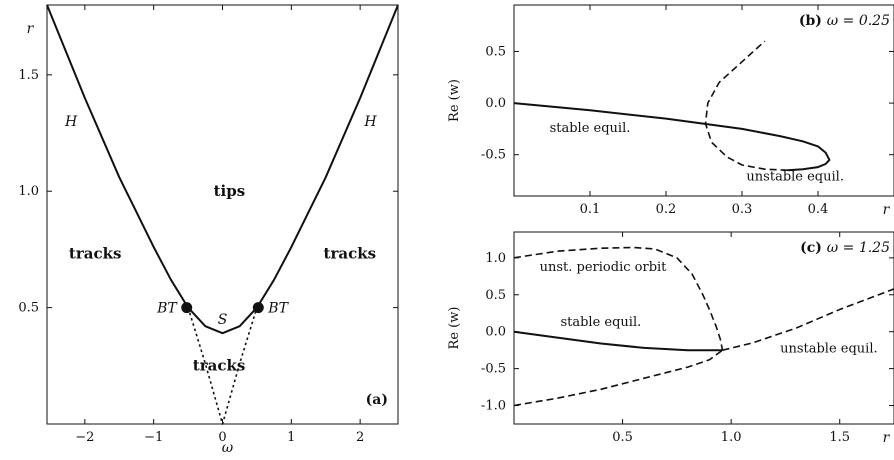  Describe the element at coordinates (84, 437) in the screenshot. I see `x-tick-label: −2` at that location.